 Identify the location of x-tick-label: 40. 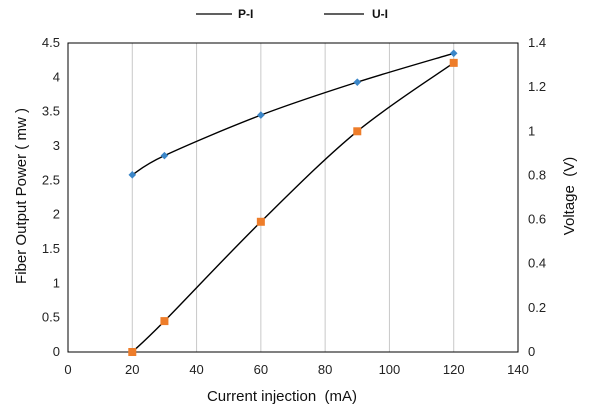
(196, 369).